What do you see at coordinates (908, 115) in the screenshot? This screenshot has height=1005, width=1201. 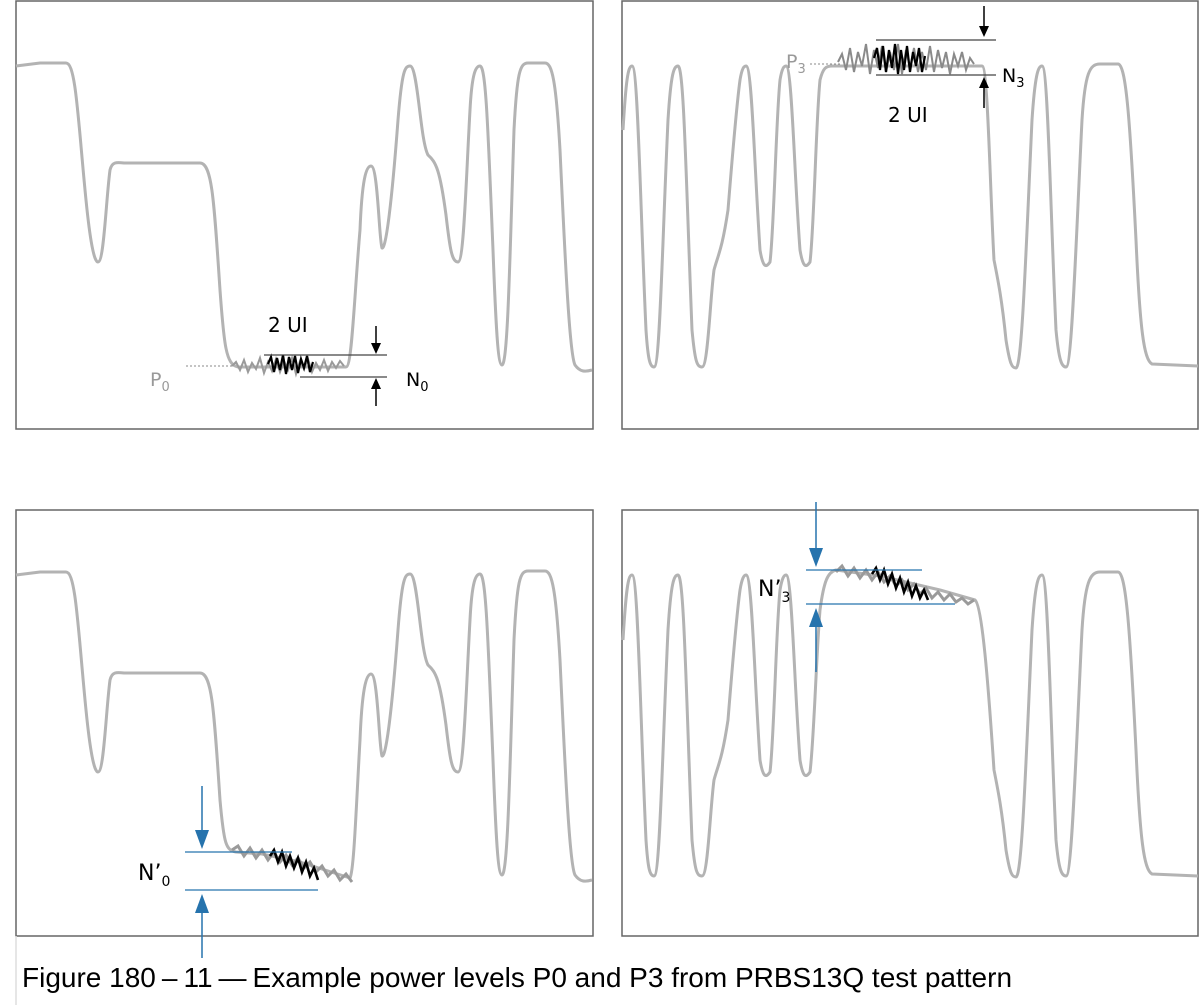 I see `ui-label-top-right: 2 UI` at bounding box center [908, 115].